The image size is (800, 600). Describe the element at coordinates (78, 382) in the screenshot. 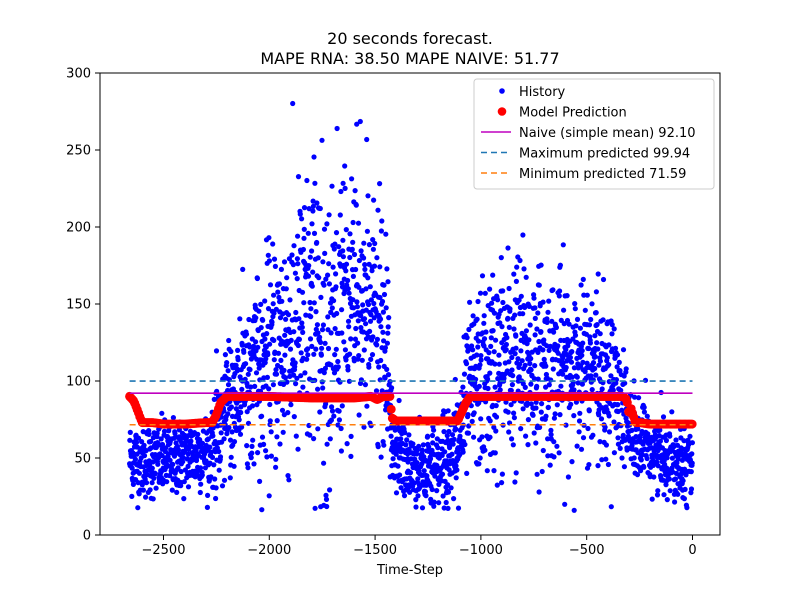

I see `y-tick-label: 100` at that location.